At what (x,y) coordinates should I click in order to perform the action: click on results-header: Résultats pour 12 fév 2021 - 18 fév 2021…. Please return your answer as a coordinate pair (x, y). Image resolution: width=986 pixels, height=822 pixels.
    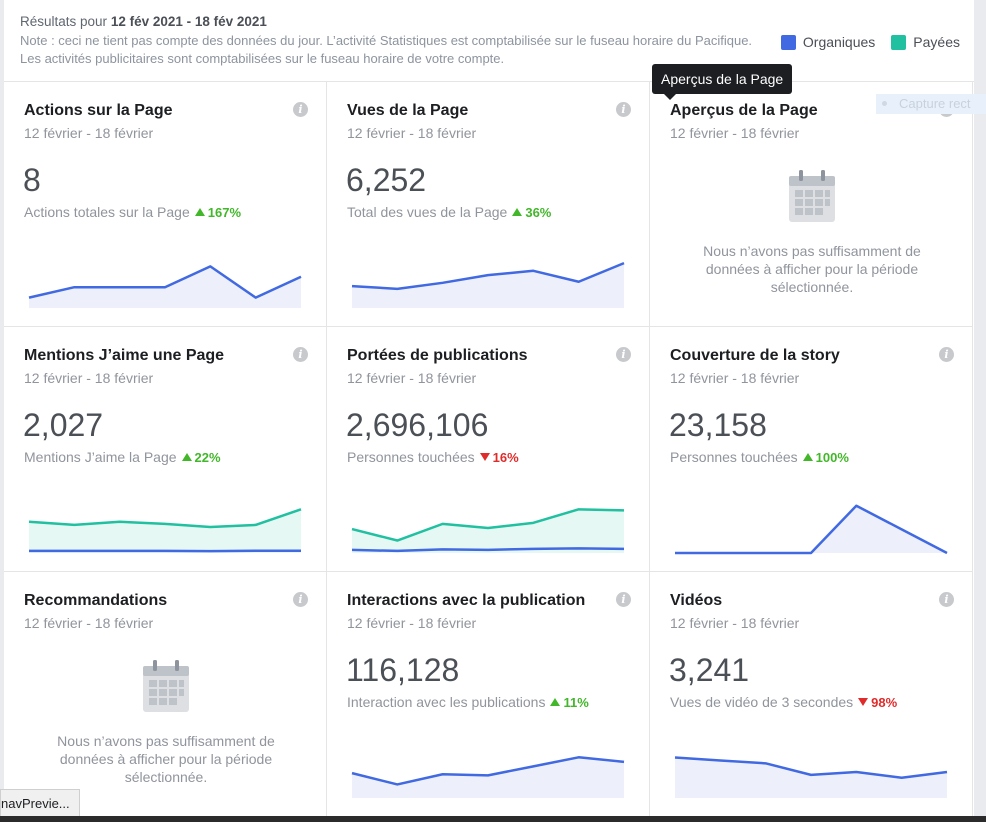
    Looking at the image, I should click on (489, 41).